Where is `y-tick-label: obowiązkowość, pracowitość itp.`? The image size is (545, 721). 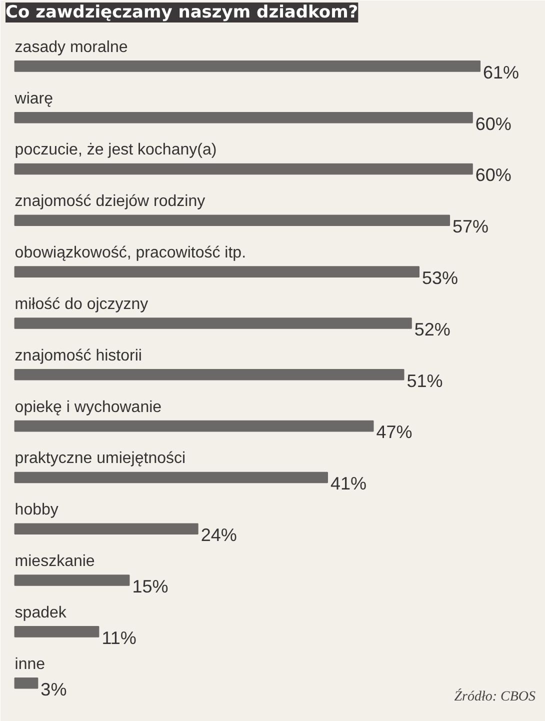 y-tick-label: obowiązkowość, pracowitość itp. is located at coordinates (130, 253).